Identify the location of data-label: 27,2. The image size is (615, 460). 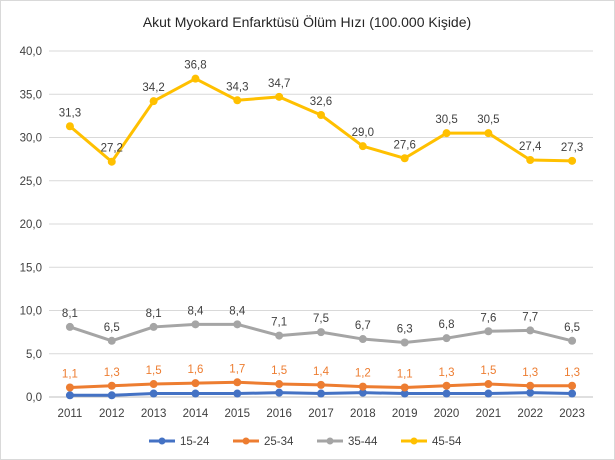
(112, 149).